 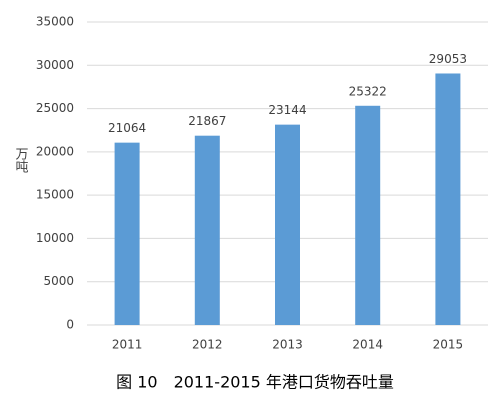 I want to click on x-tick-label: 2012, so click(x=207, y=345).